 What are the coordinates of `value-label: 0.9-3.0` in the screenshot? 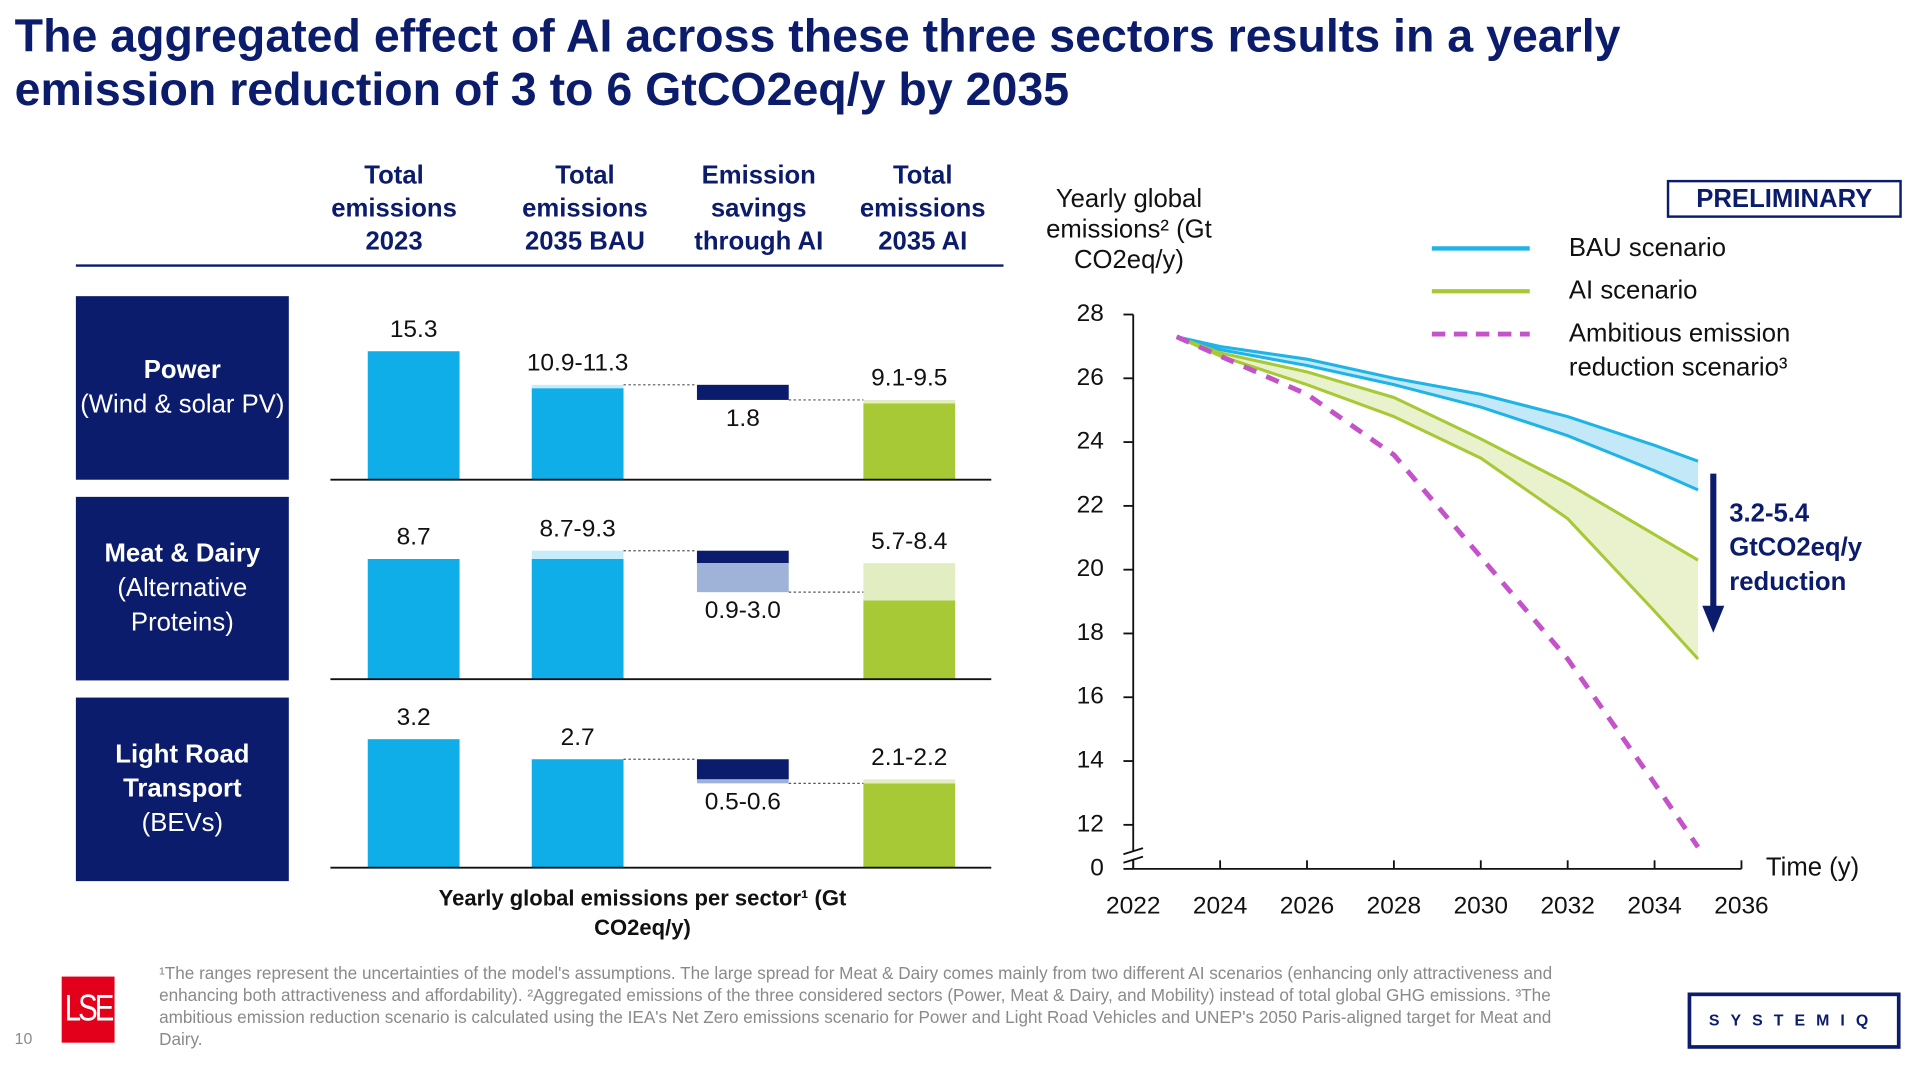 It's located at (743, 610).